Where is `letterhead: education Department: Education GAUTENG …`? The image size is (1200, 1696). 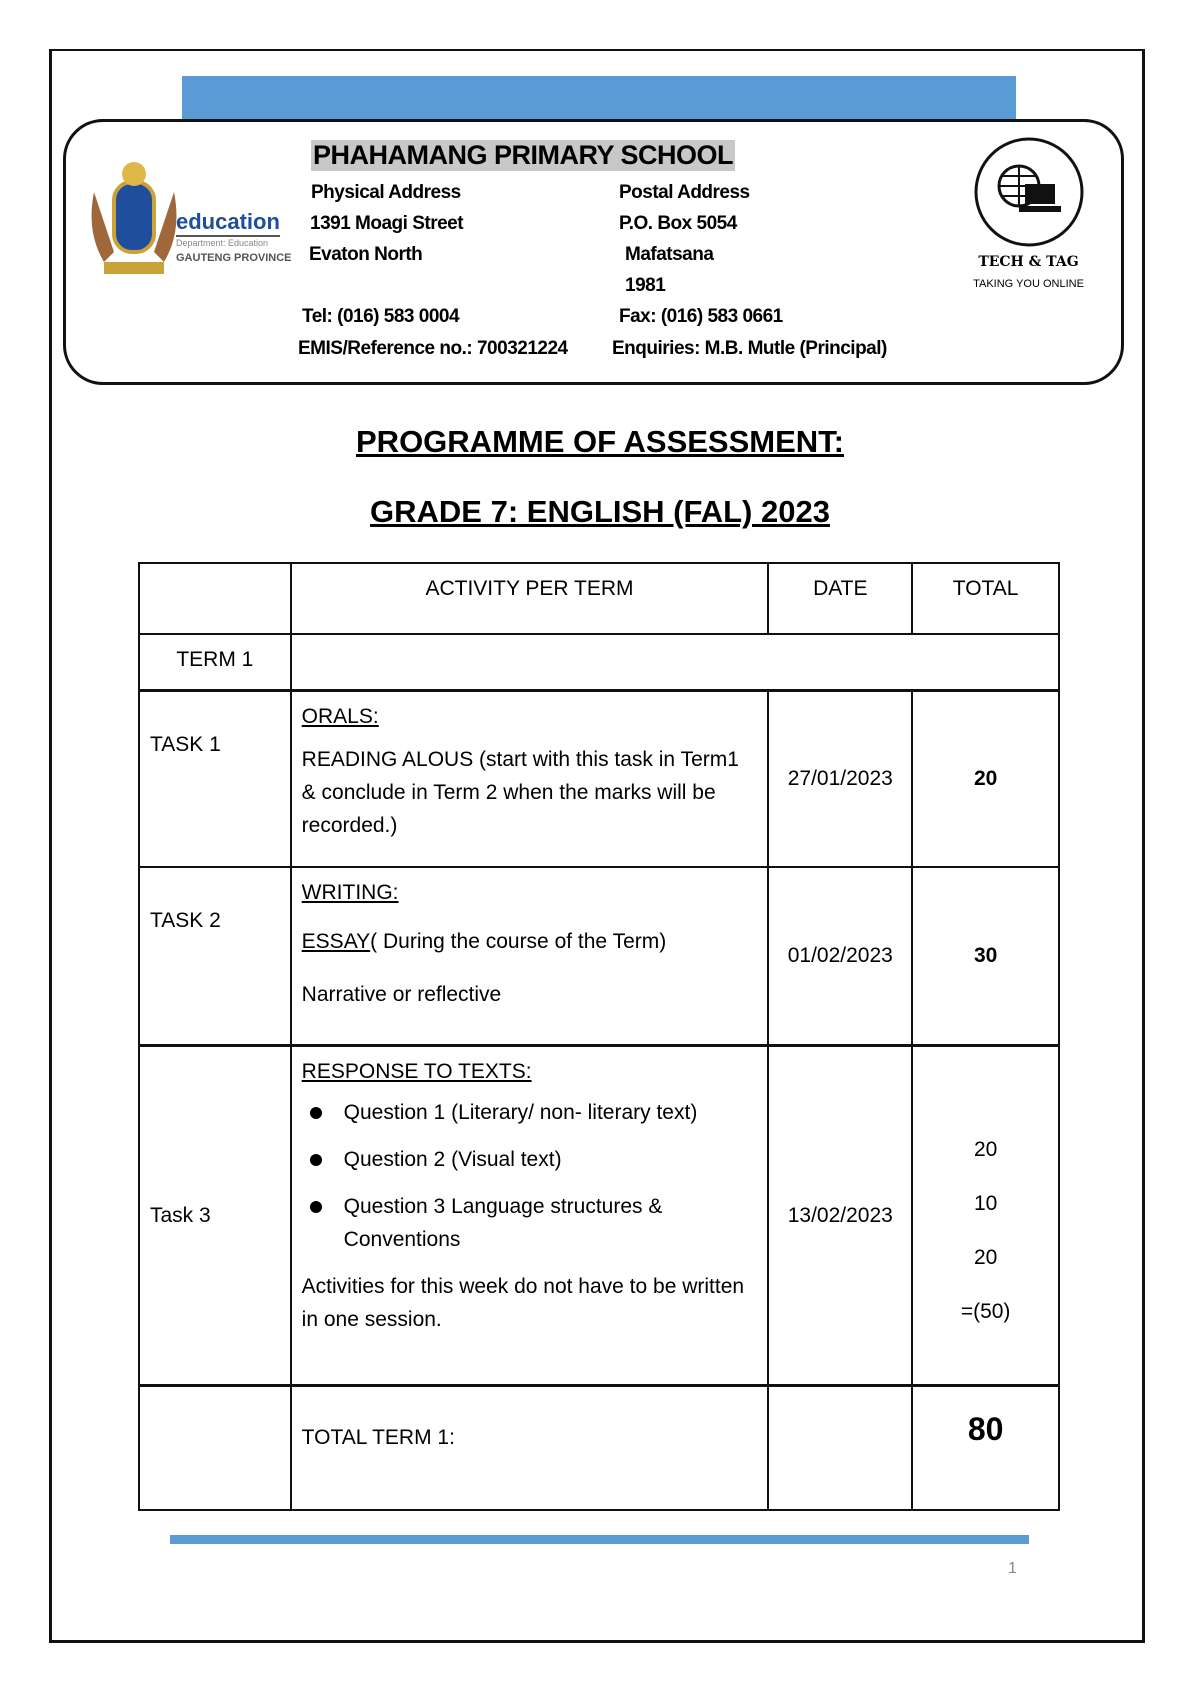
letterhead: education Department: Education GAUTENG … is located at coordinates (593, 252).